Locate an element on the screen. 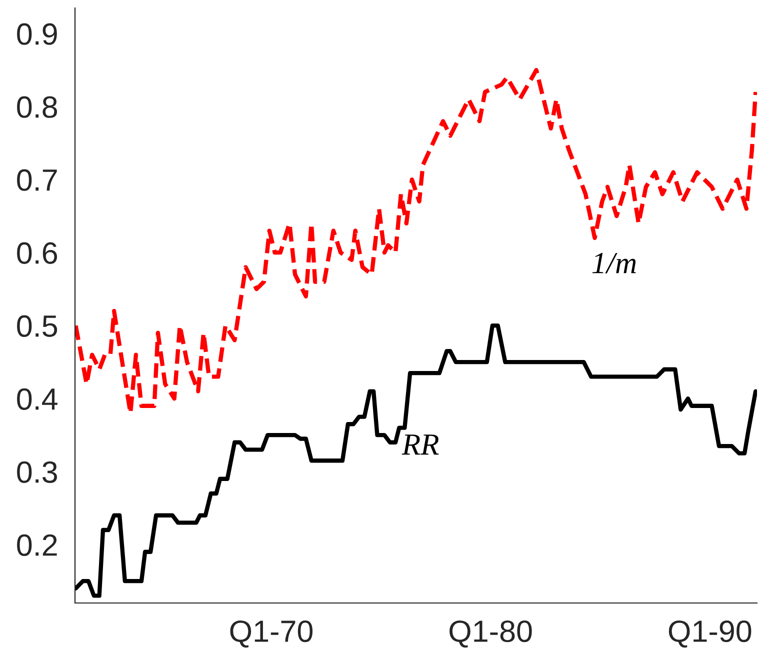 This screenshot has width=764, height=663. y-tick-label: 0.6 is located at coordinates (37, 253).